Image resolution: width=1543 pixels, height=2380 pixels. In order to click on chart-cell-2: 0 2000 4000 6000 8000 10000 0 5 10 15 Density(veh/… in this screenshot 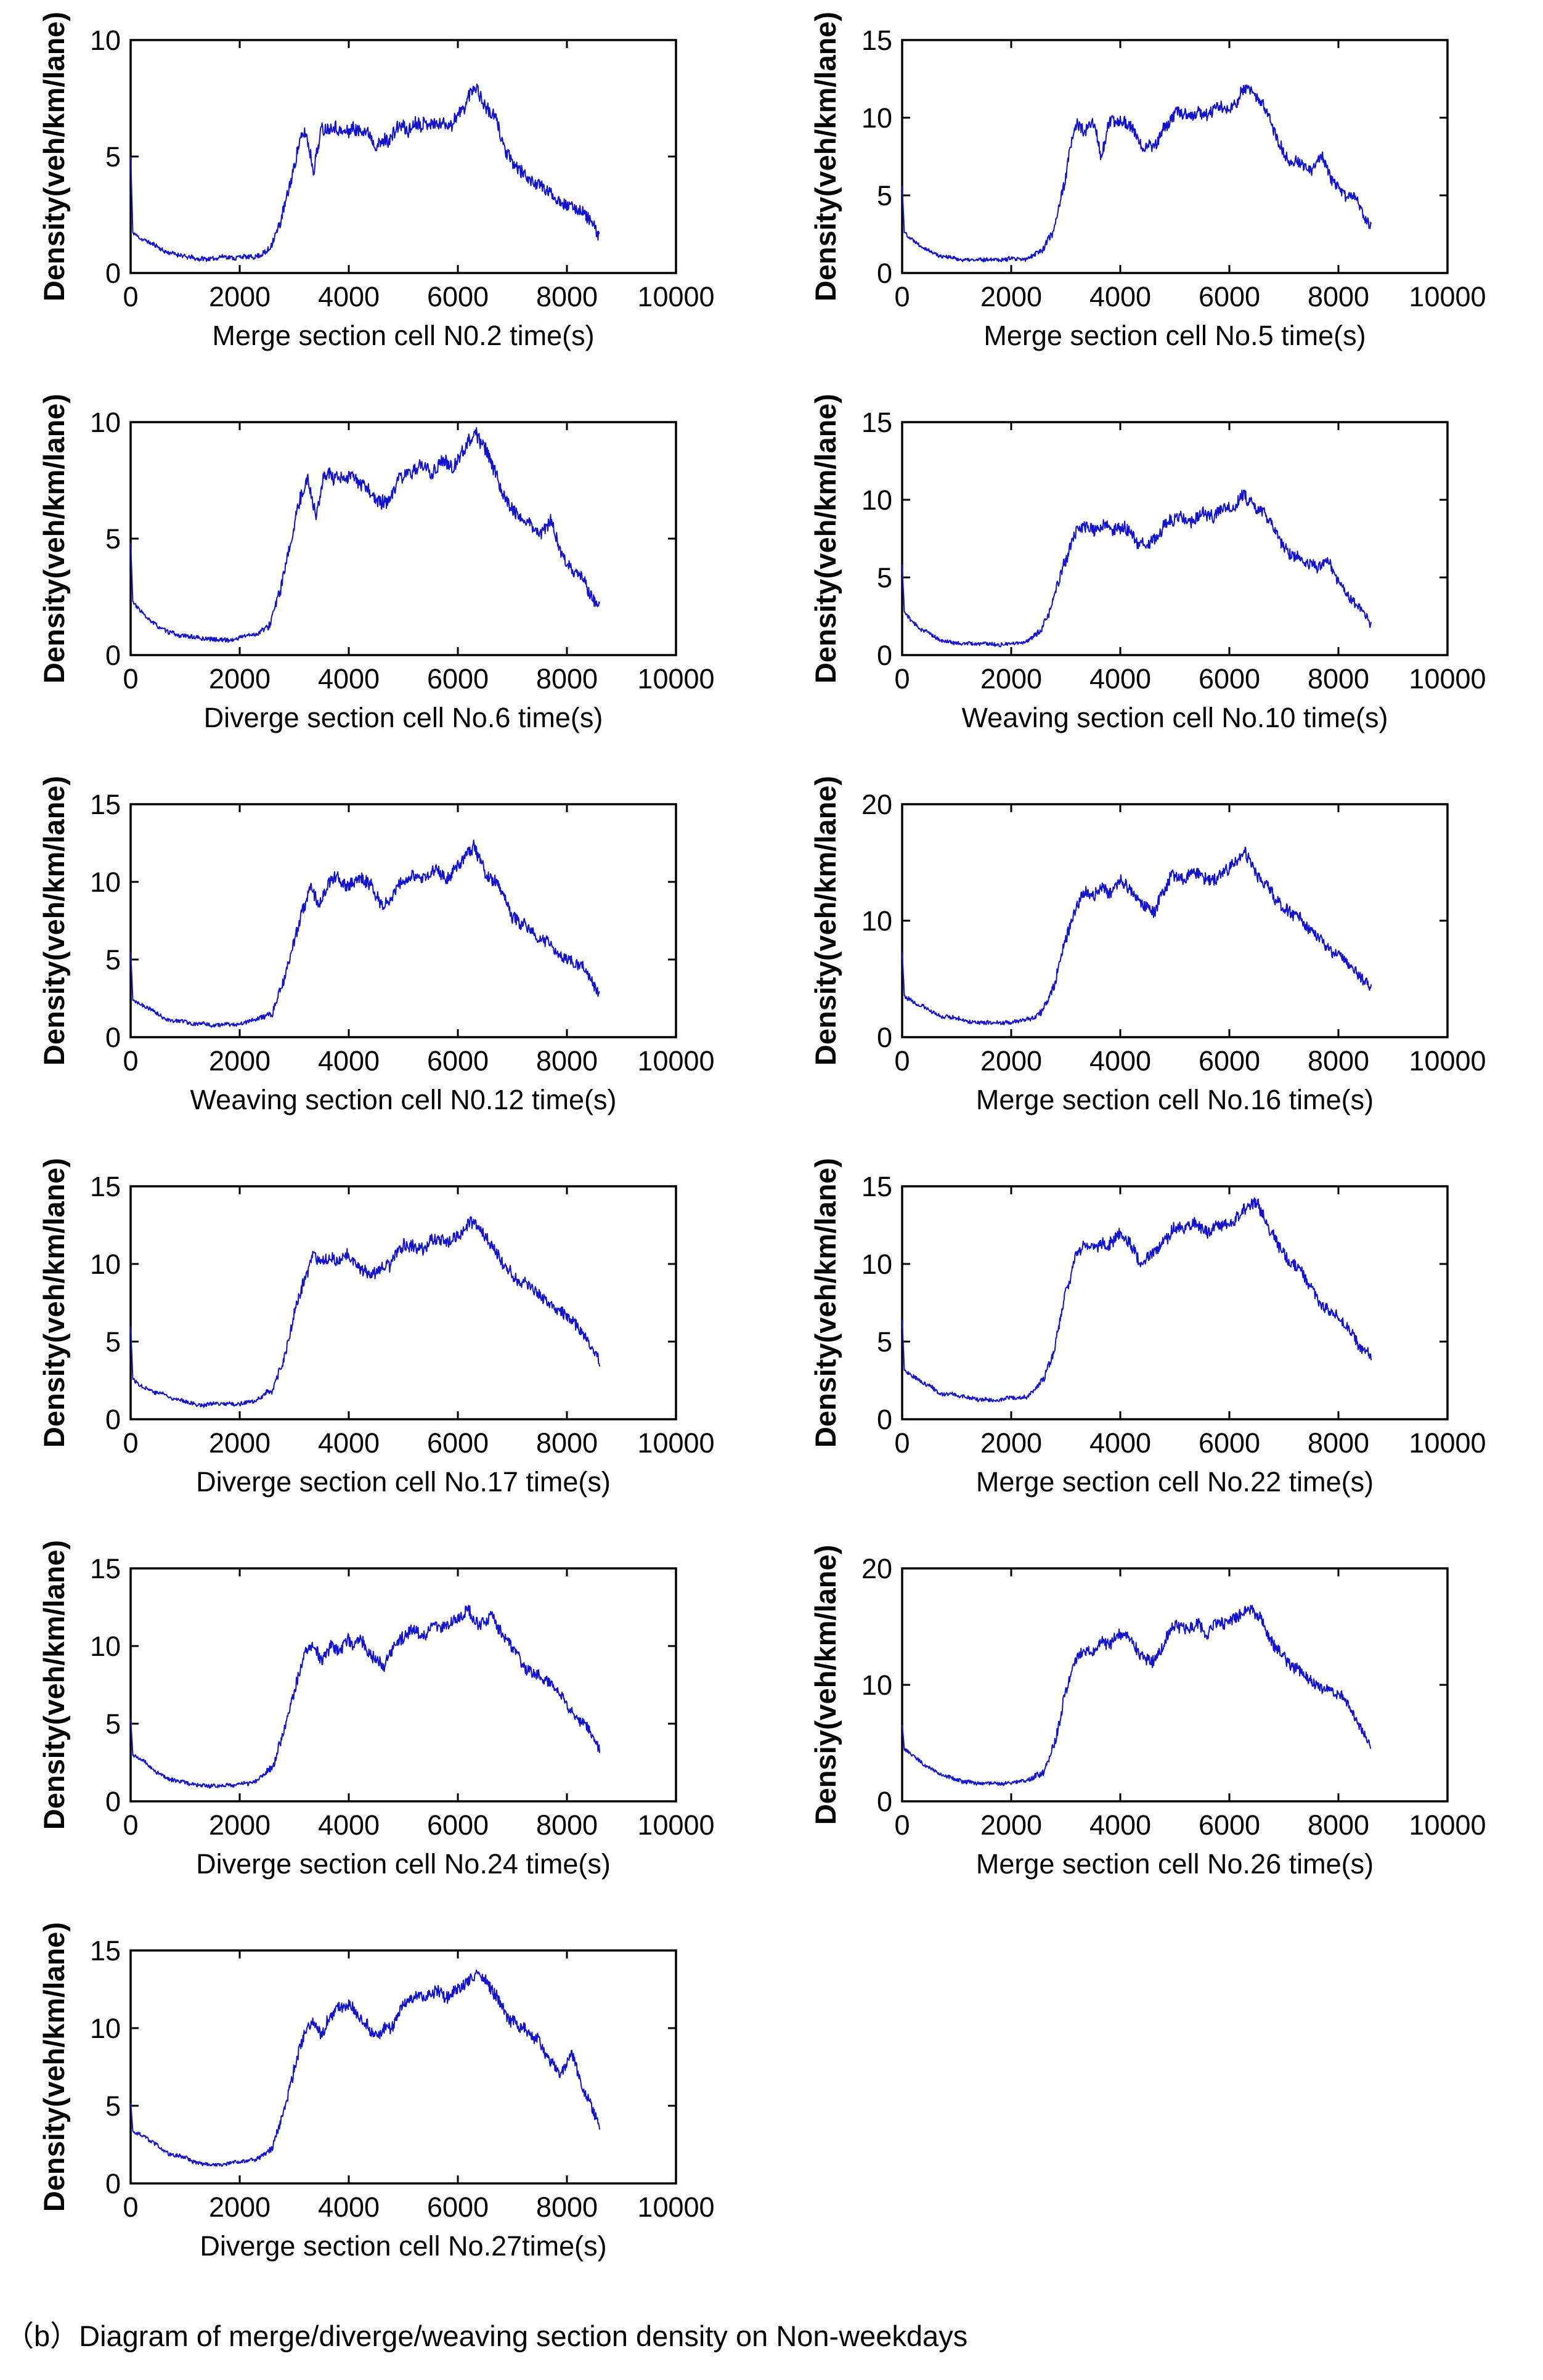, I will do `click(1157, 191)`.